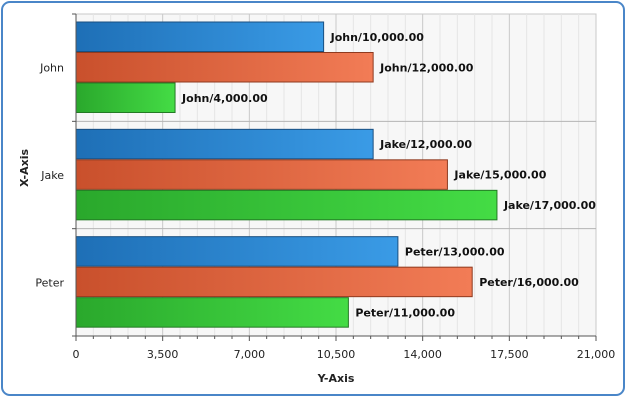 This screenshot has width=630, height=401. I want to click on category-tick-label: Peter, so click(49, 282).